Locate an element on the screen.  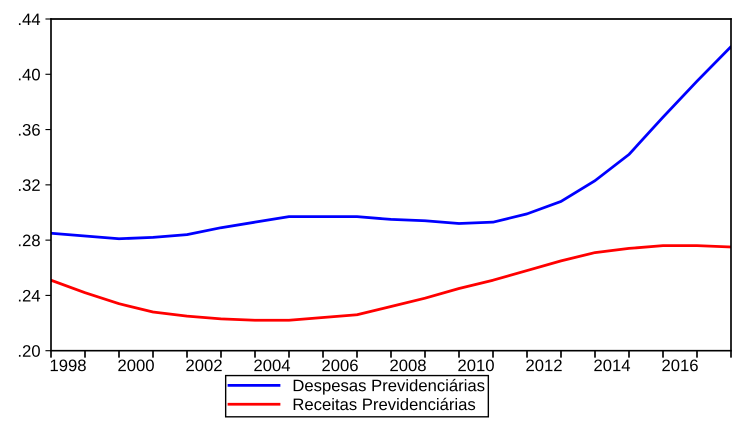
x-tick-label: 1998 is located at coordinates (68, 365).